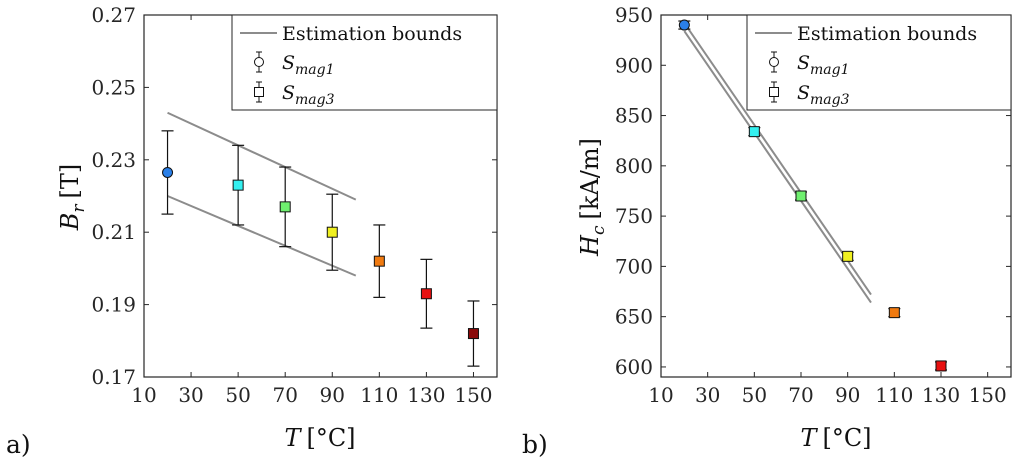  What do you see at coordinates (113, 15) in the screenshot?
I see `y-tick-label: 0.27` at bounding box center [113, 15].